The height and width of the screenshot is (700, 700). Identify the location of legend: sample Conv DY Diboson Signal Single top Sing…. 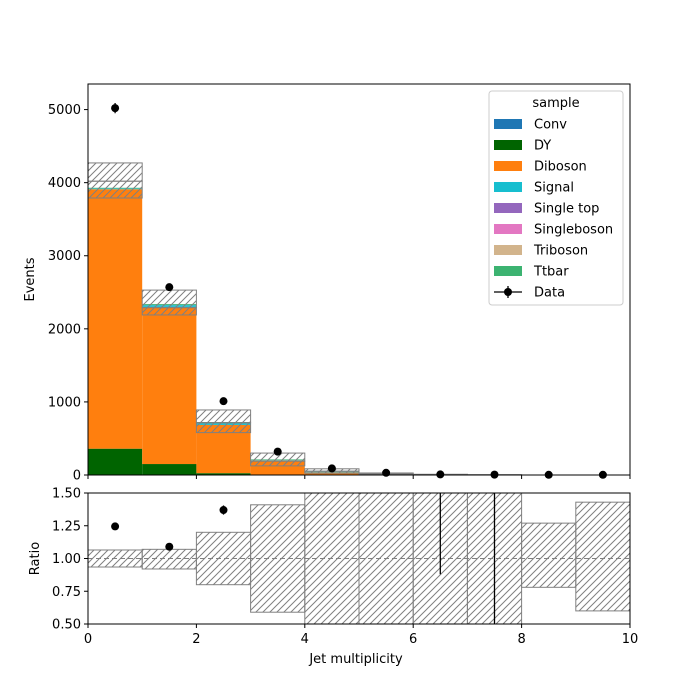
(556, 198).